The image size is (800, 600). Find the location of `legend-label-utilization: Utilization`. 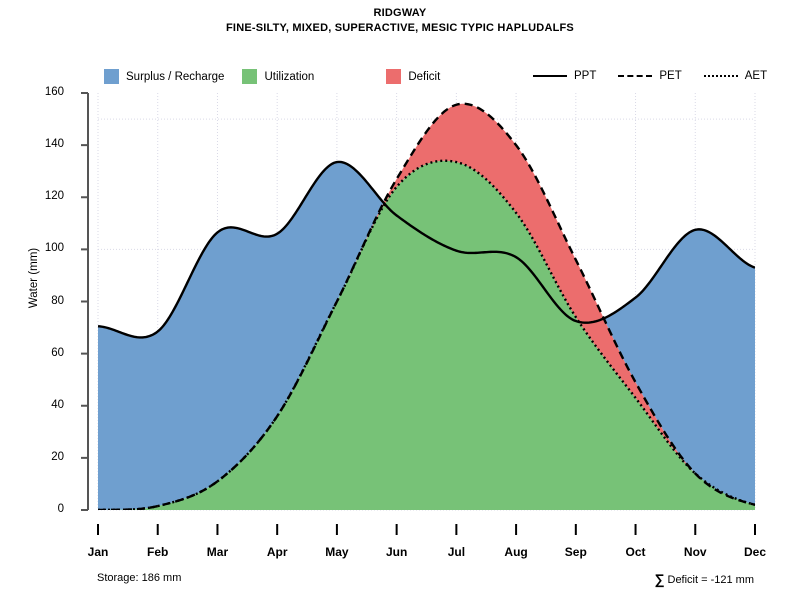

legend-label-utilization: Utilization is located at coordinates (289, 76).